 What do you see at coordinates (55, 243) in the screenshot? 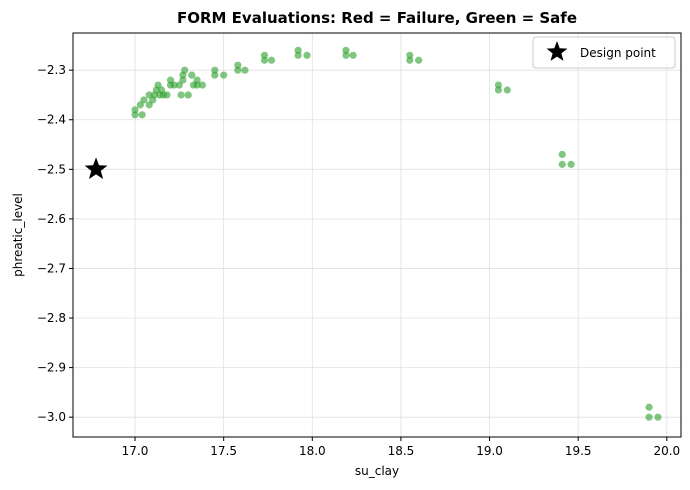
I see `y-axis-ticks: −3.0 −2.9 −2.8 −2.7 −2.6 −2.5 −2.4 −2.3` at bounding box center [55, 243].